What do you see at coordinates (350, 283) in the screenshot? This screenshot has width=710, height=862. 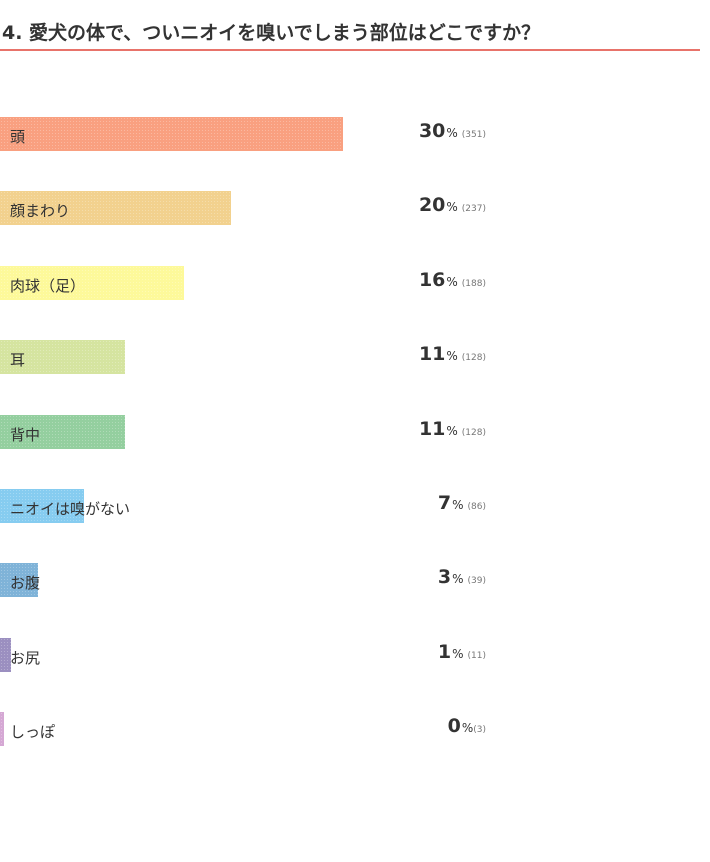 I see `bar-row: 肉球（足） 16% (188)` at bounding box center [350, 283].